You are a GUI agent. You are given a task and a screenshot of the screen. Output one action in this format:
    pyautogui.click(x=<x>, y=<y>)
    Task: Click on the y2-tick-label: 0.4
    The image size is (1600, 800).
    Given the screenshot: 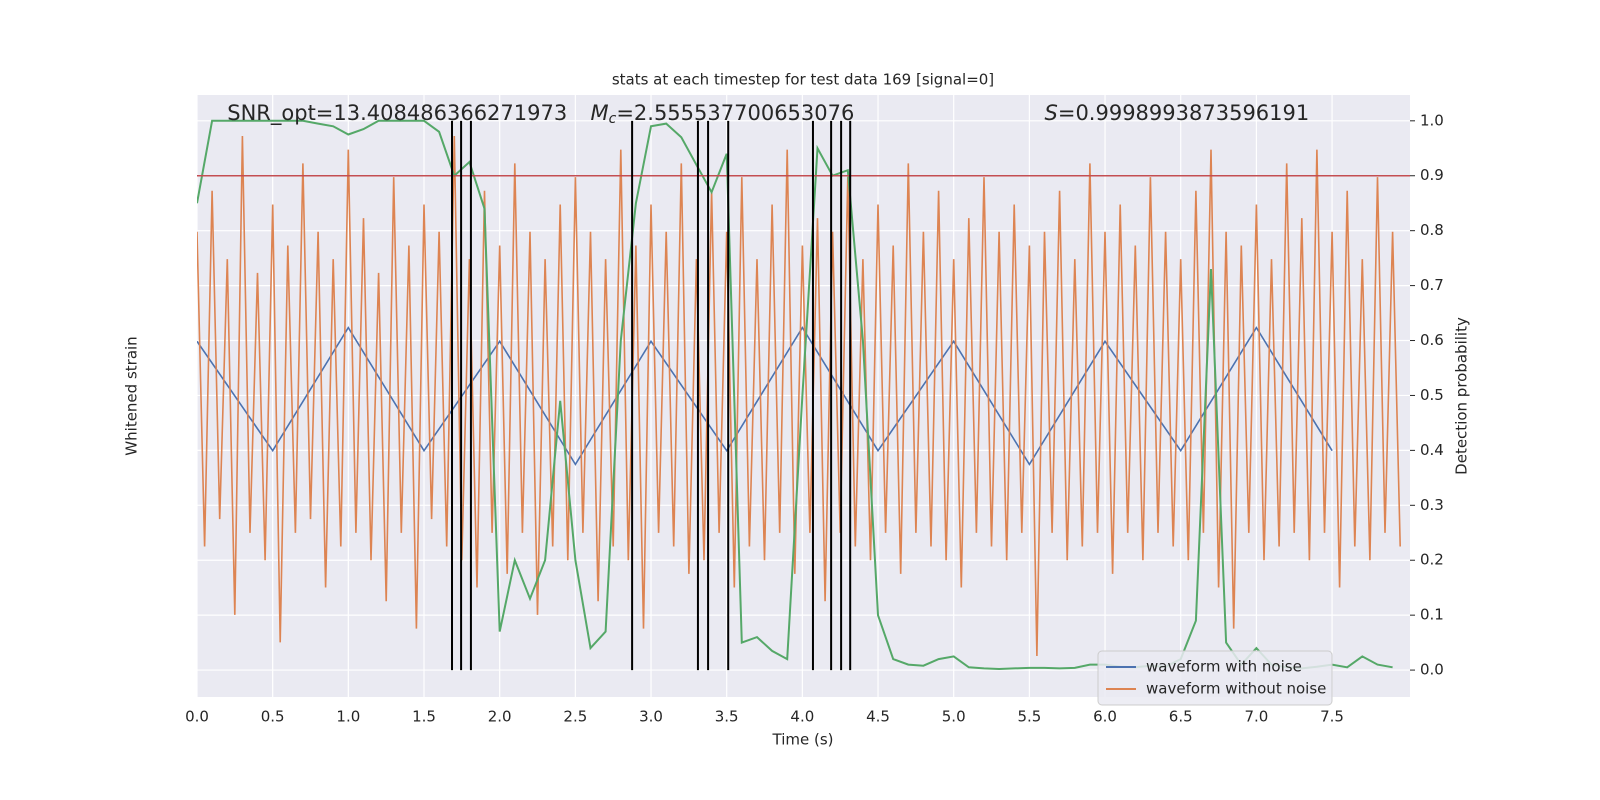 What is the action you would take?
    pyautogui.click(x=1432, y=450)
    